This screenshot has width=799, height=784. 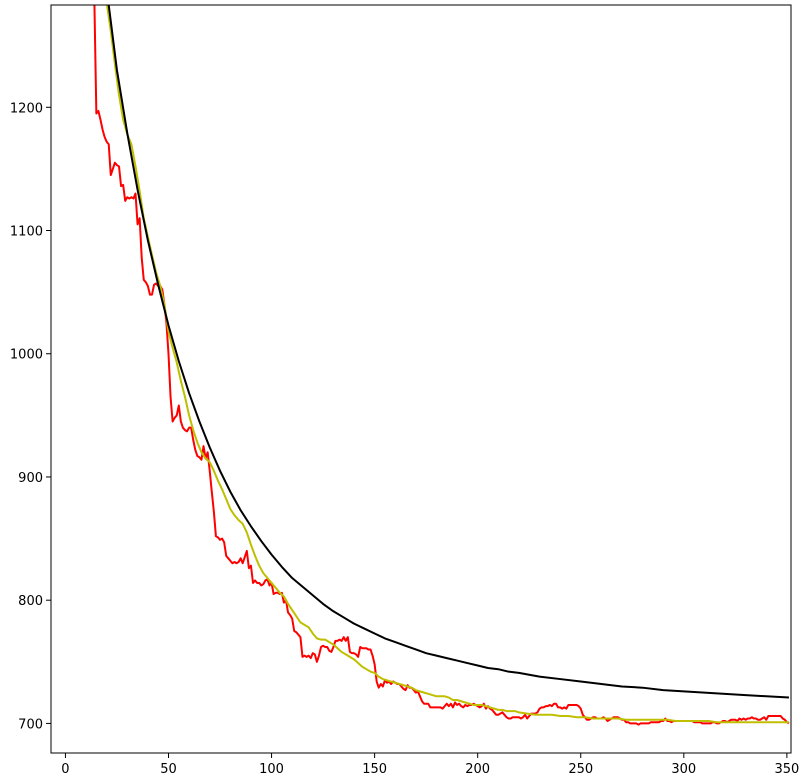 I want to click on y-axis: 700 800 900 1000 1100 1200, so click(x=30, y=416).